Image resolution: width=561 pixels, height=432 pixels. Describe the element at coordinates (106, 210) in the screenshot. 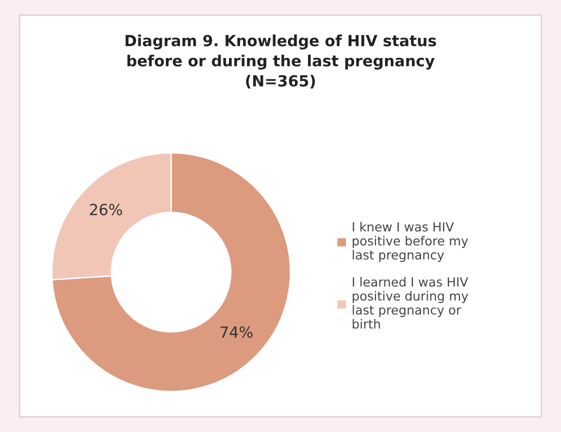

I see `data-label: 26%` at that location.